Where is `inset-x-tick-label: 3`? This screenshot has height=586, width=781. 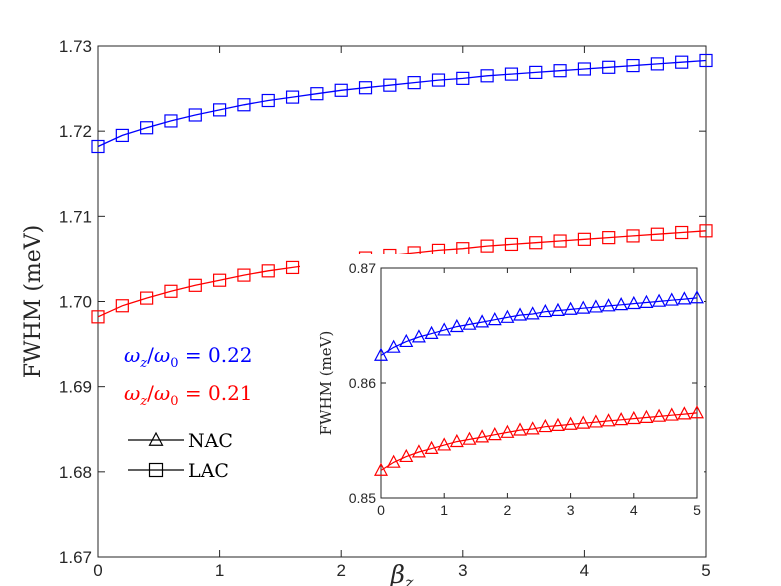
inset-x-tick-label: 3 is located at coordinates (571, 510).